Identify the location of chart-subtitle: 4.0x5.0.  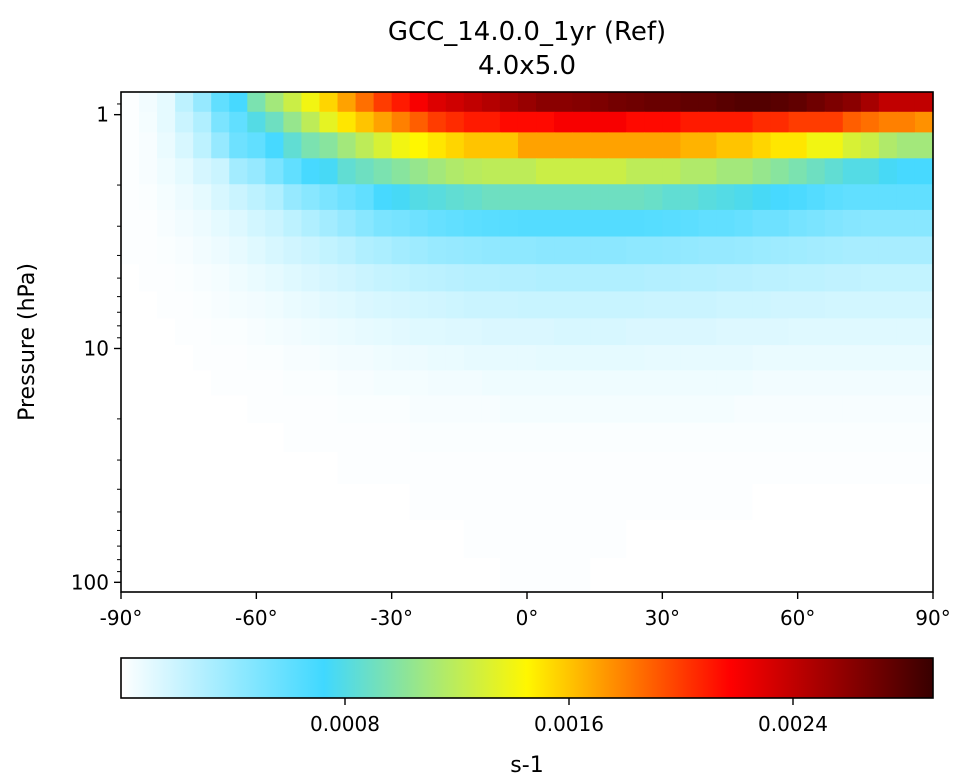
(527, 66).